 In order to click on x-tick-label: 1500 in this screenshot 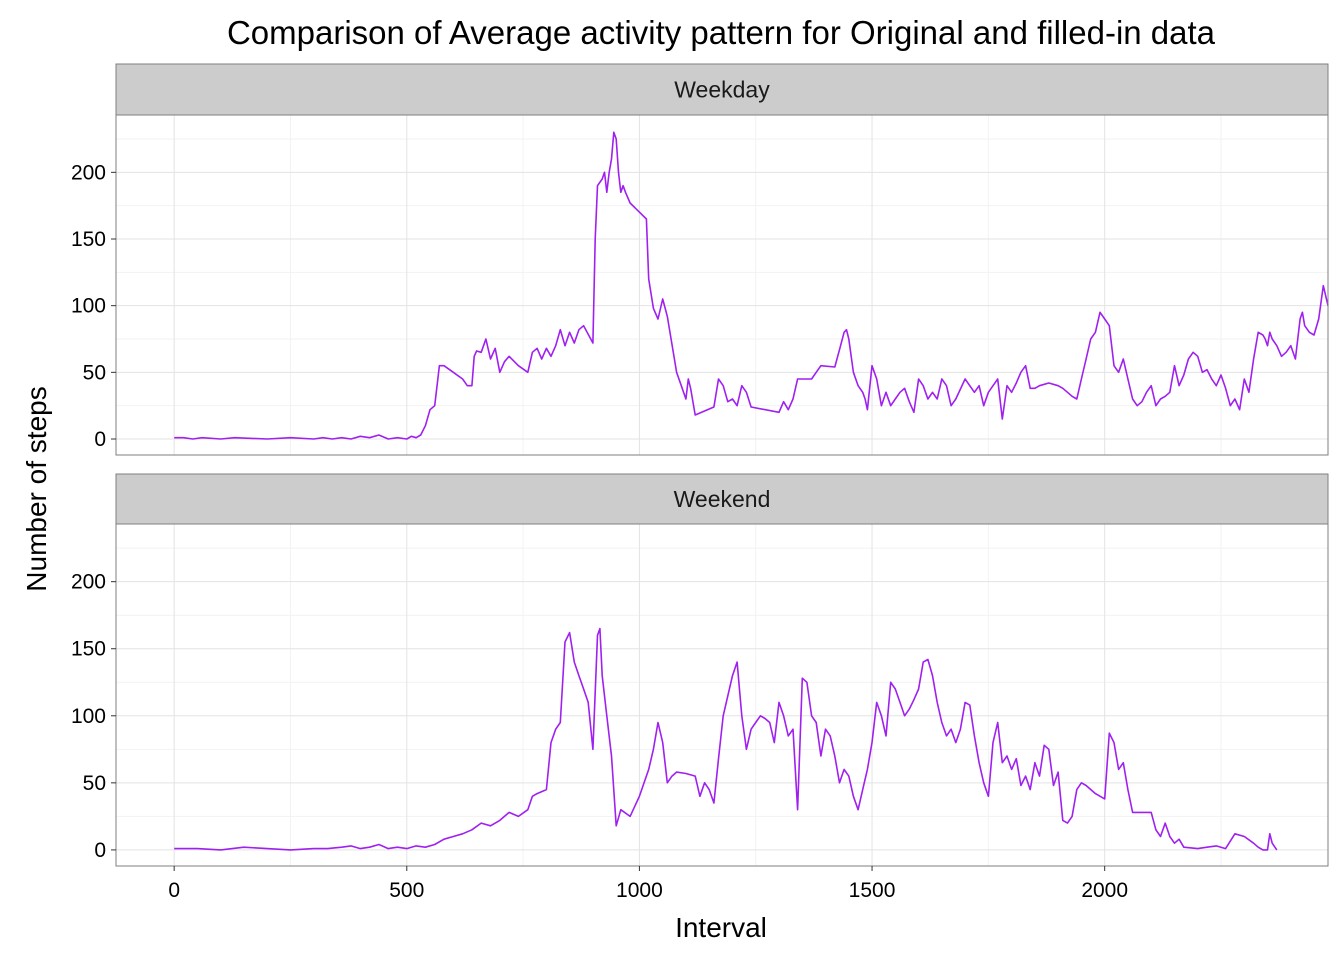, I will do `click(872, 890)`.